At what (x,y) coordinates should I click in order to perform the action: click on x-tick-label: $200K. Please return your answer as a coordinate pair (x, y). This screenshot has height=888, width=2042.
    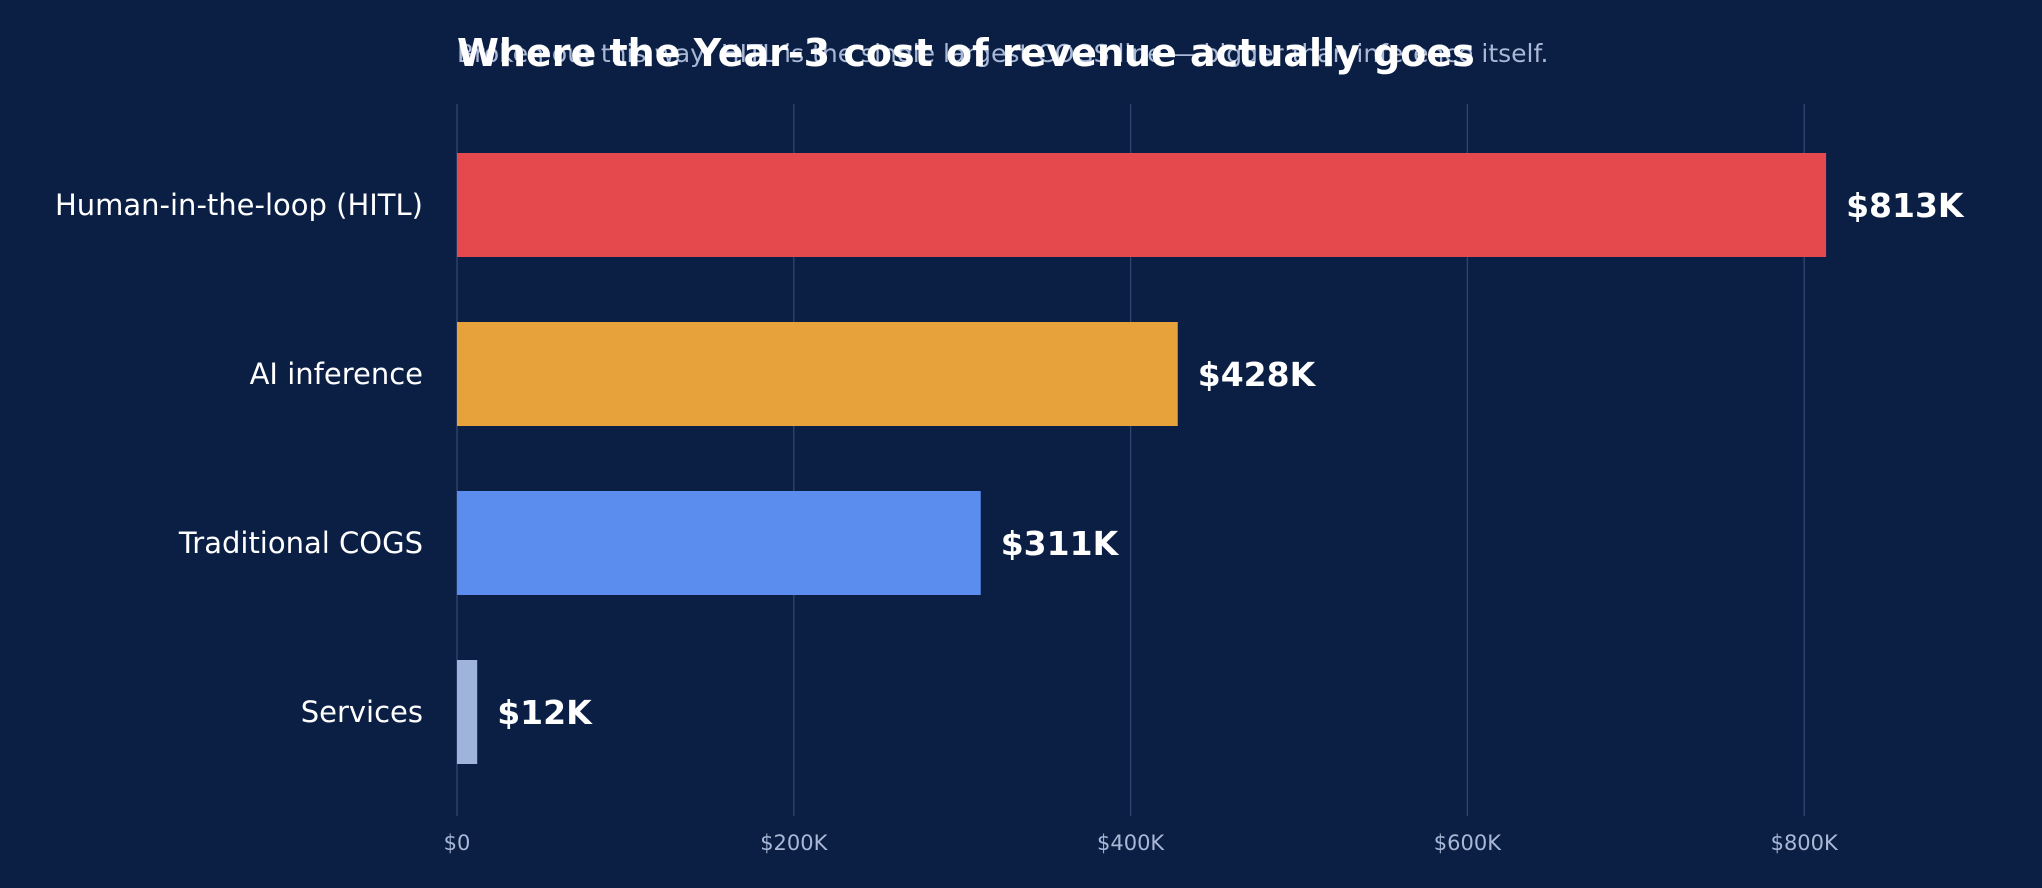
    Looking at the image, I should click on (794, 843).